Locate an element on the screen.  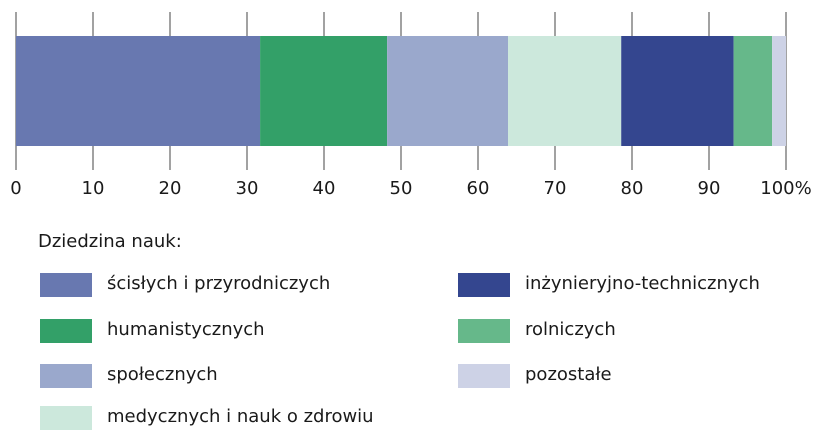
legend-label: rolniczych is located at coordinates (570, 329).